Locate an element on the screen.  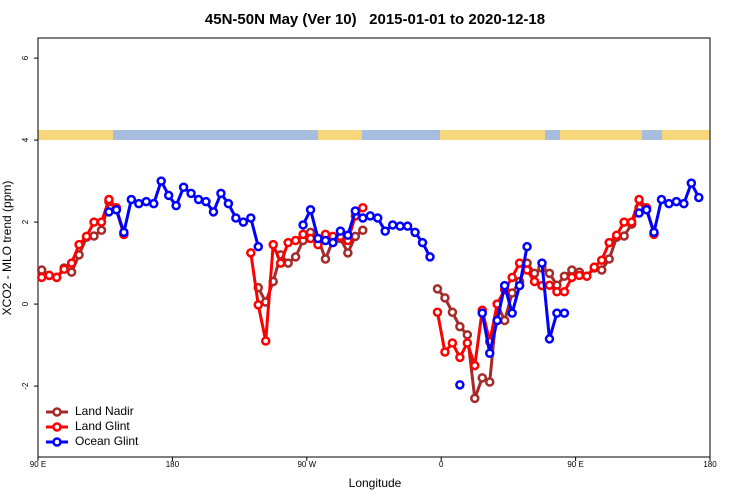
land-ocean-strip is located at coordinates (374, 135).